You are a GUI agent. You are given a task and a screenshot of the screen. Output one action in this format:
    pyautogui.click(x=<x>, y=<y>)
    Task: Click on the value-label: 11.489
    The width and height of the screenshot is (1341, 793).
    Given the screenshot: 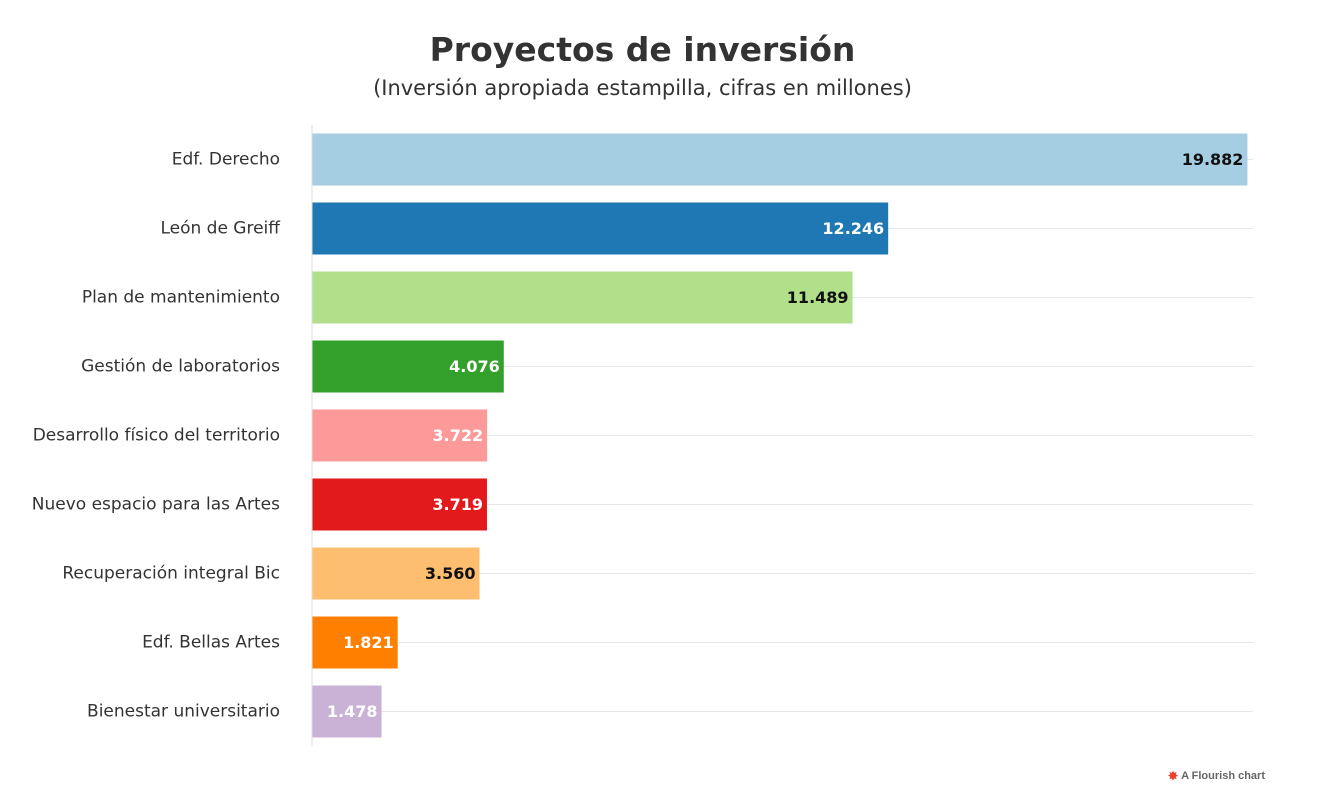 What is the action you would take?
    pyautogui.click(x=818, y=297)
    